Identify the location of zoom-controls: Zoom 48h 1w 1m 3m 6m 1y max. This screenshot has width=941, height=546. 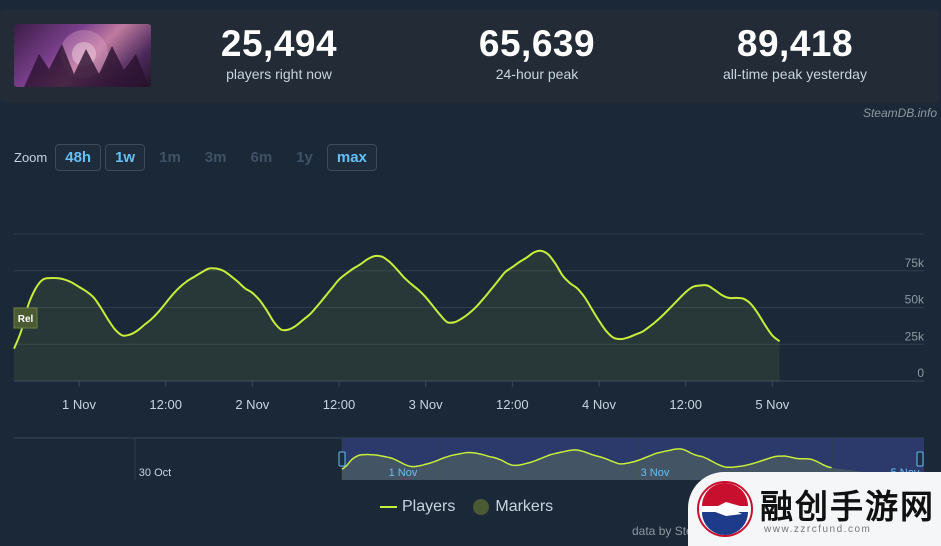
(197, 157).